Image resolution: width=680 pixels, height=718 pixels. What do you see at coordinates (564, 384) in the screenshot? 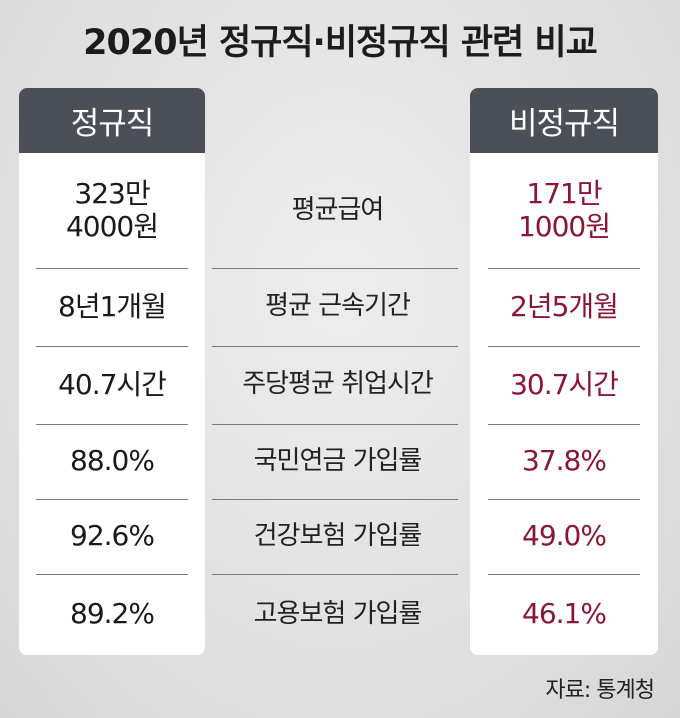
I see `nonregular-cell-hours: 30.7시간` at bounding box center [564, 384].